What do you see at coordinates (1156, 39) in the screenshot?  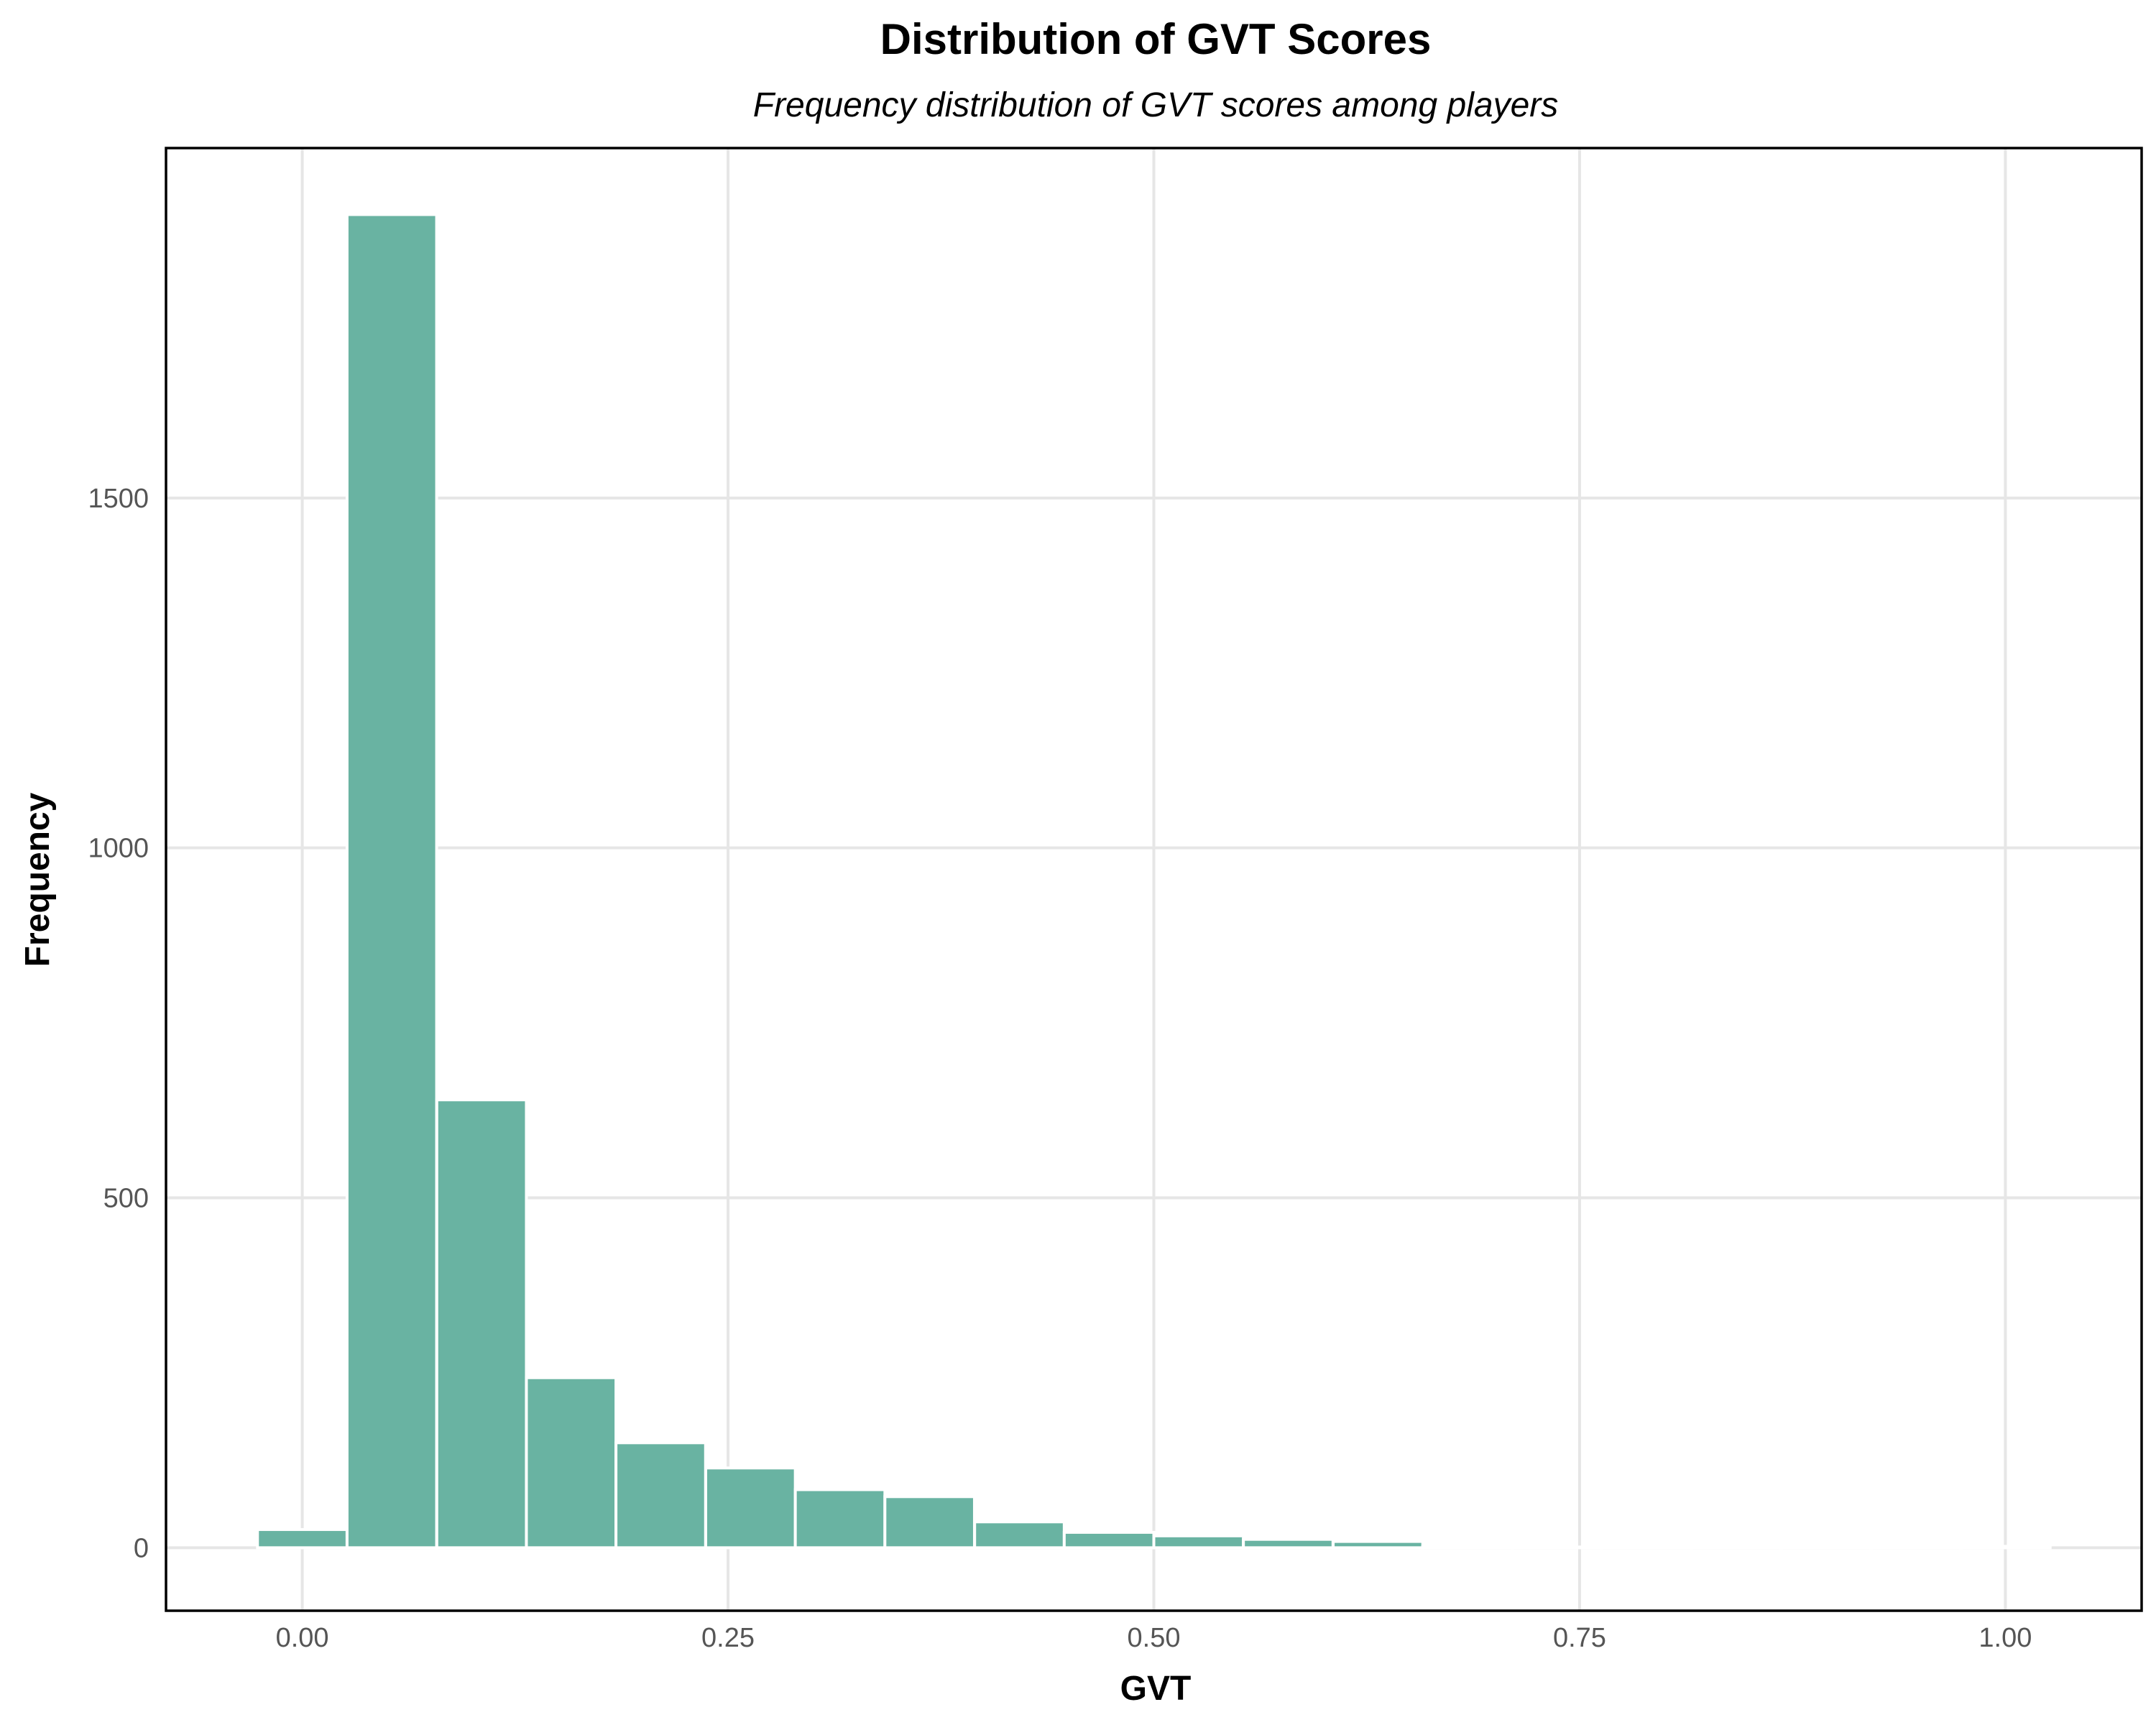 I see `chart-title: Distribution of GVT Scores` at bounding box center [1156, 39].